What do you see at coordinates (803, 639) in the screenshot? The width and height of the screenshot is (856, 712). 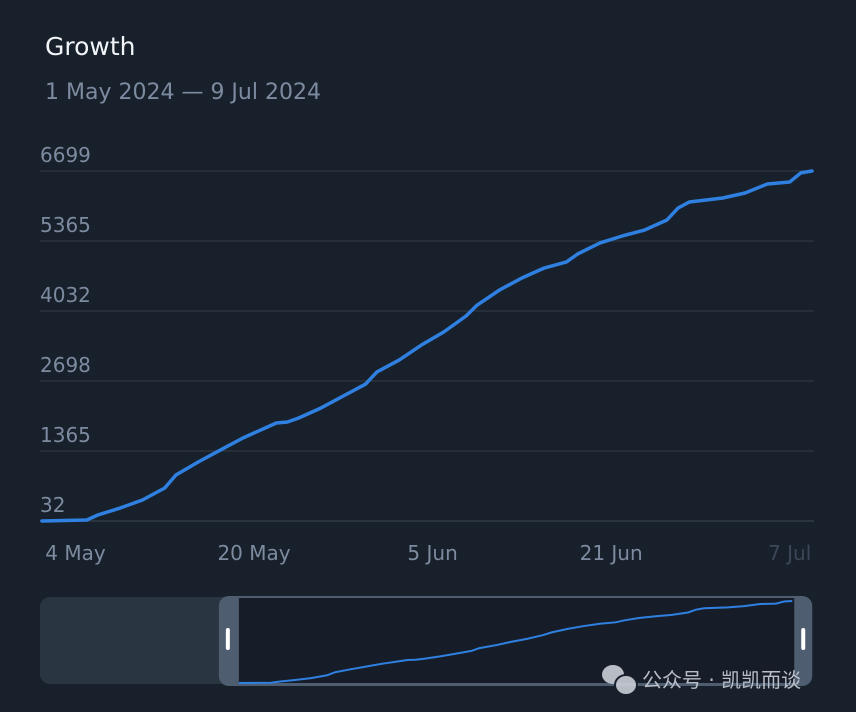 I see `navigator-right-handle` at bounding box center [803, 639].